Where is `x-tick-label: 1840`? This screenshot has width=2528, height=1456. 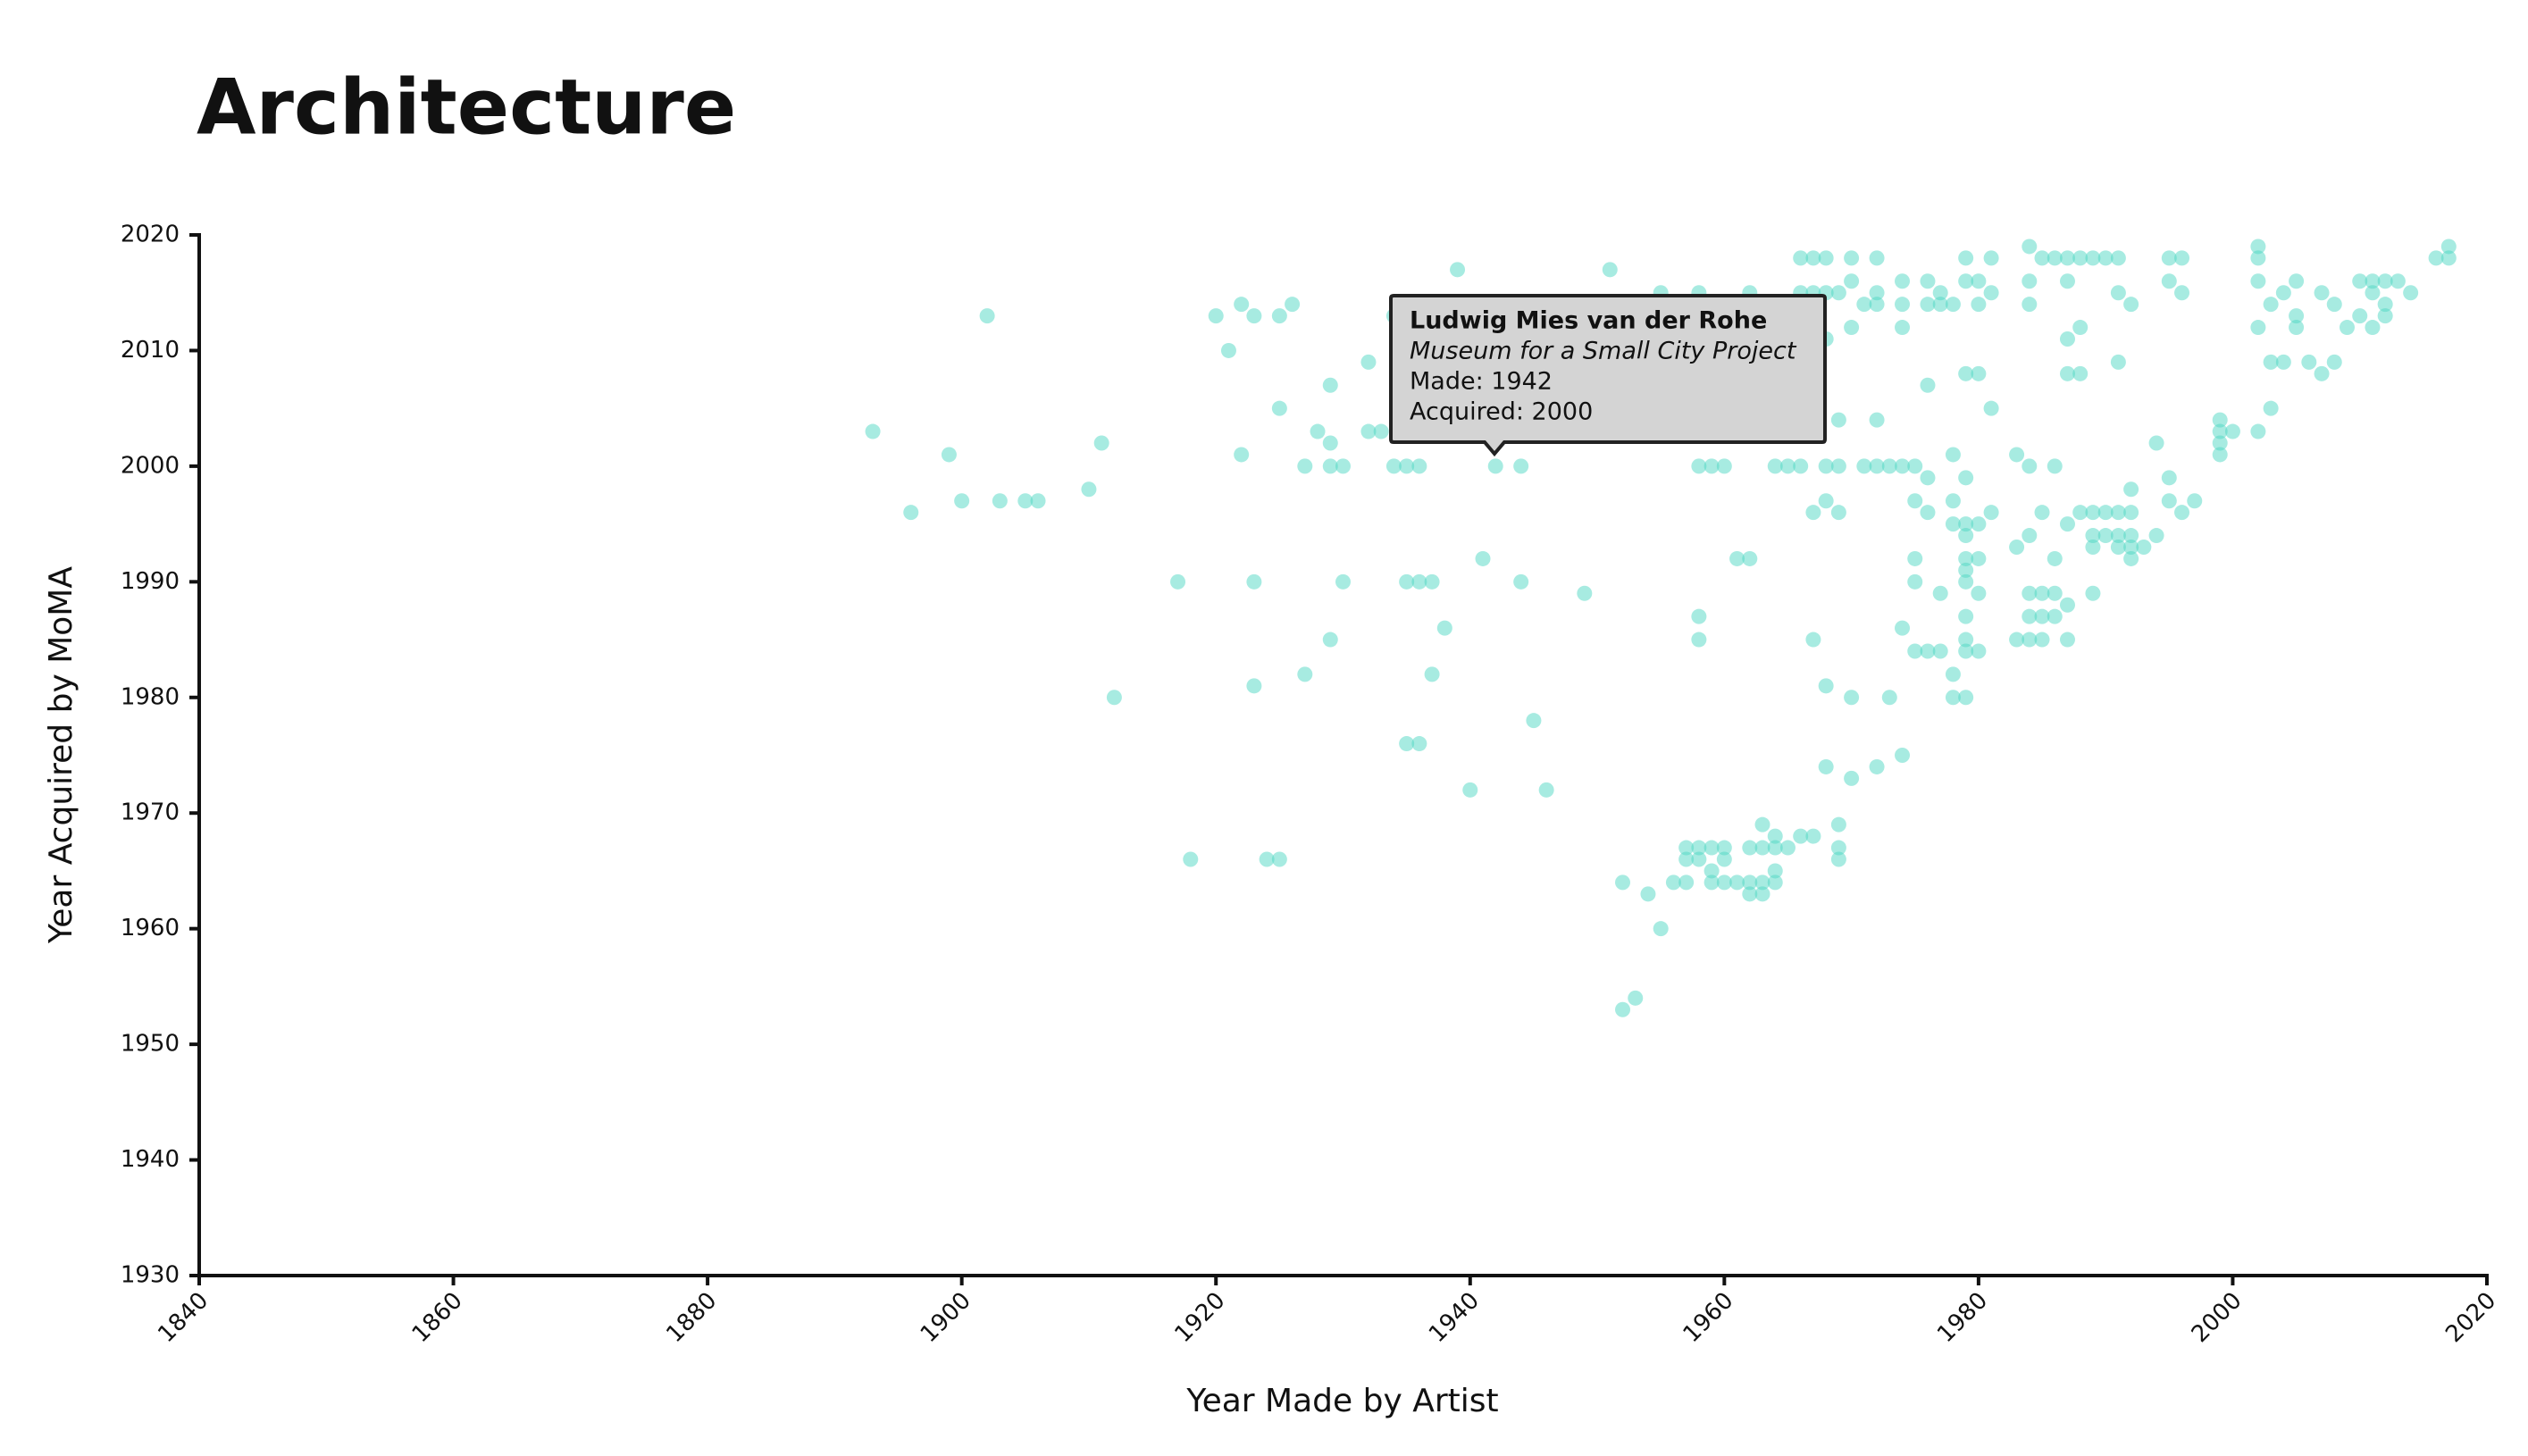 x-tick-label: 1840 is located at coordinates (183, 1317).